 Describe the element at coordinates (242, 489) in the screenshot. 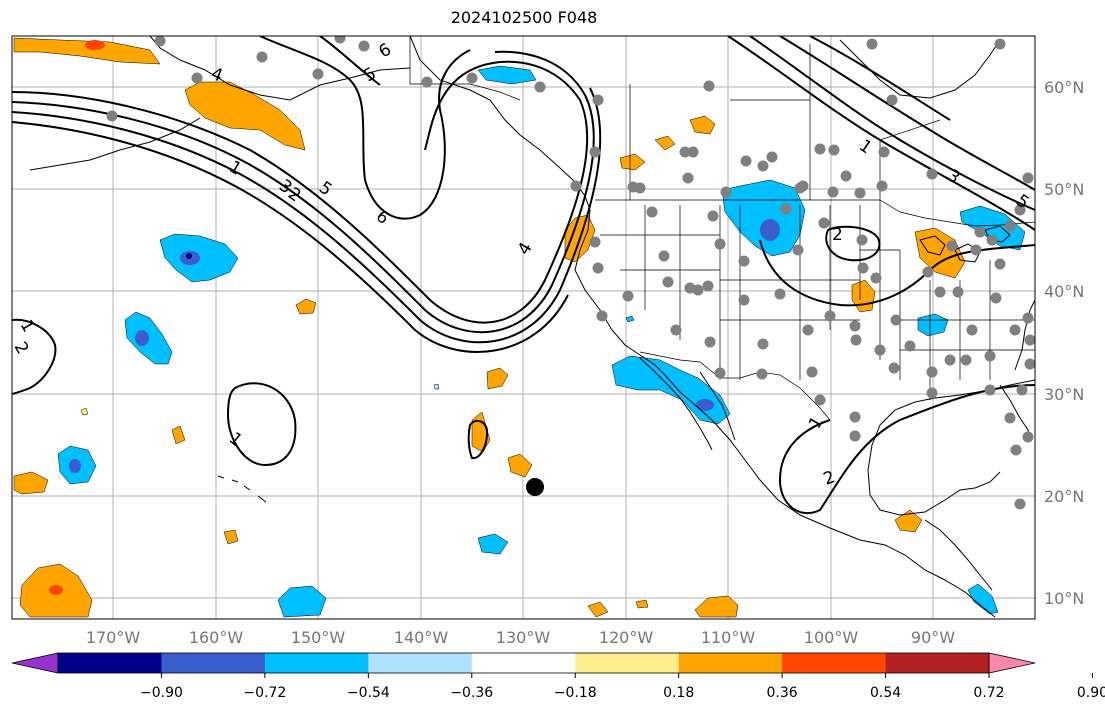

I see `coastline-hawaii` at that location.